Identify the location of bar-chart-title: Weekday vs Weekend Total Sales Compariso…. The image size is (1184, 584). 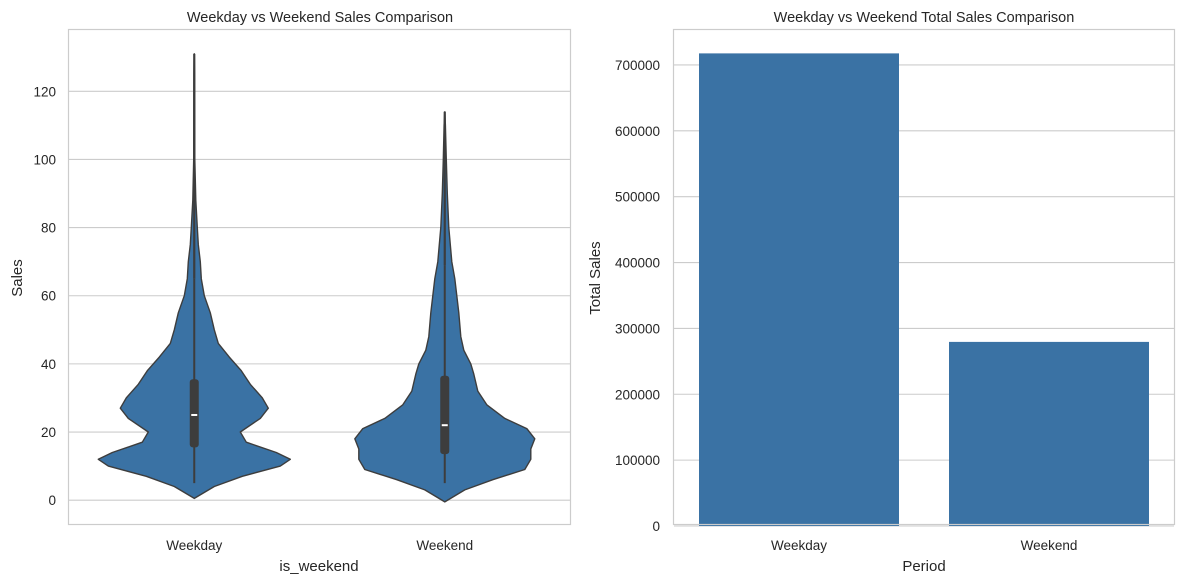
(924, 18).